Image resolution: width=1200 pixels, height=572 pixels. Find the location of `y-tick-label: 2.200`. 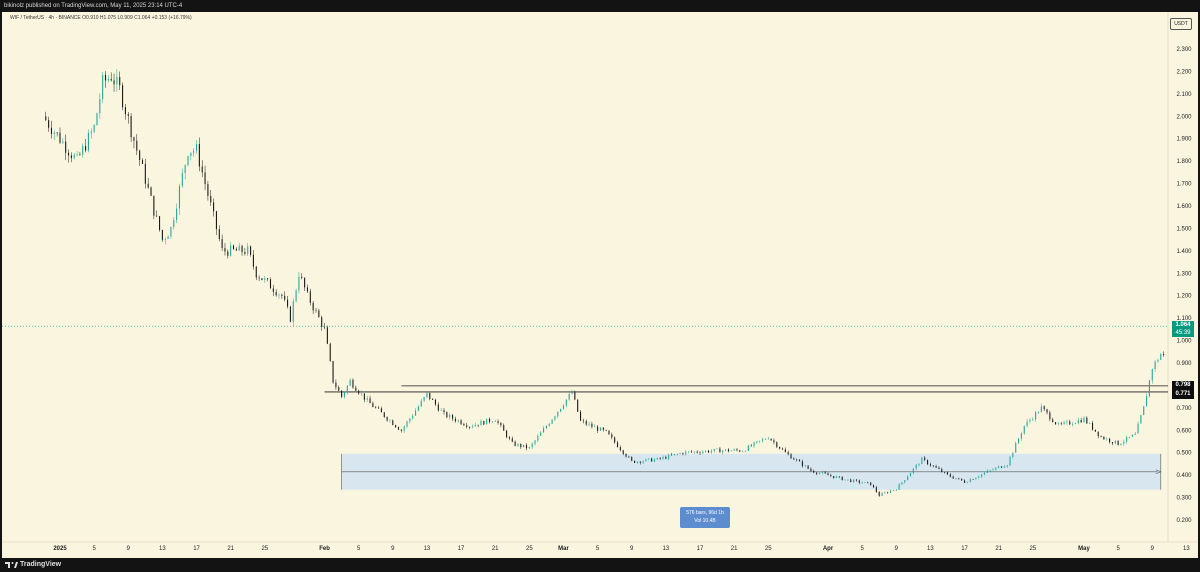

y-tick-label: 2.200 is located at coordinates (1184, 72).